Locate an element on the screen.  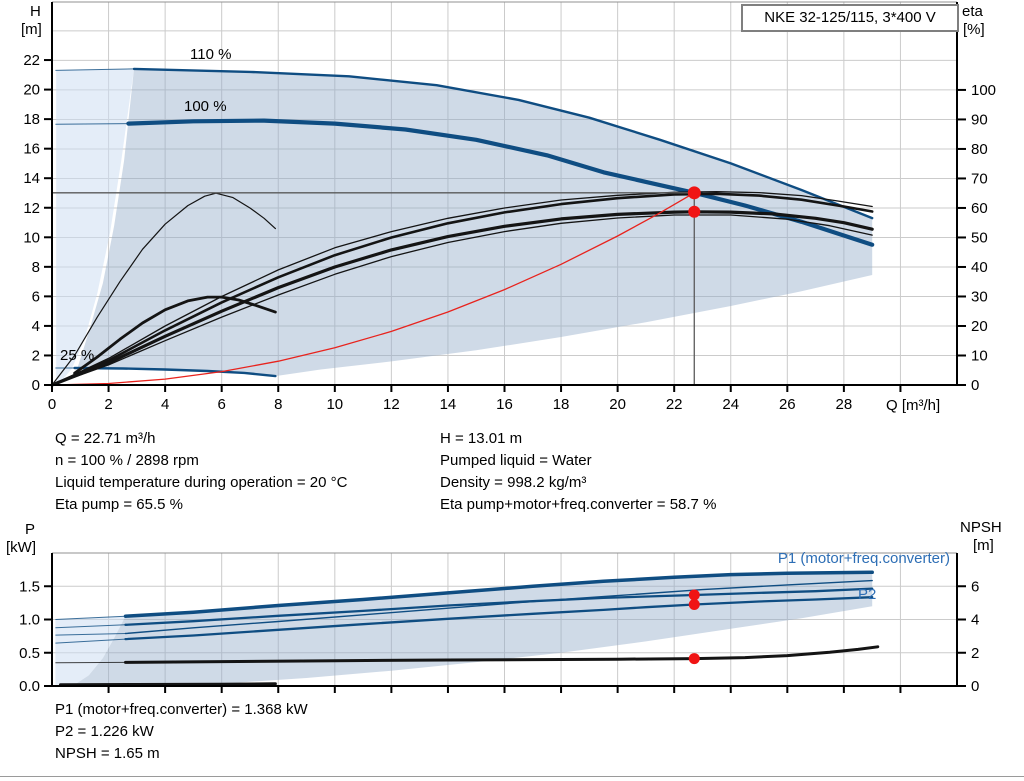
y-right-tick-label: 2 is located at coordinates (975, 653).